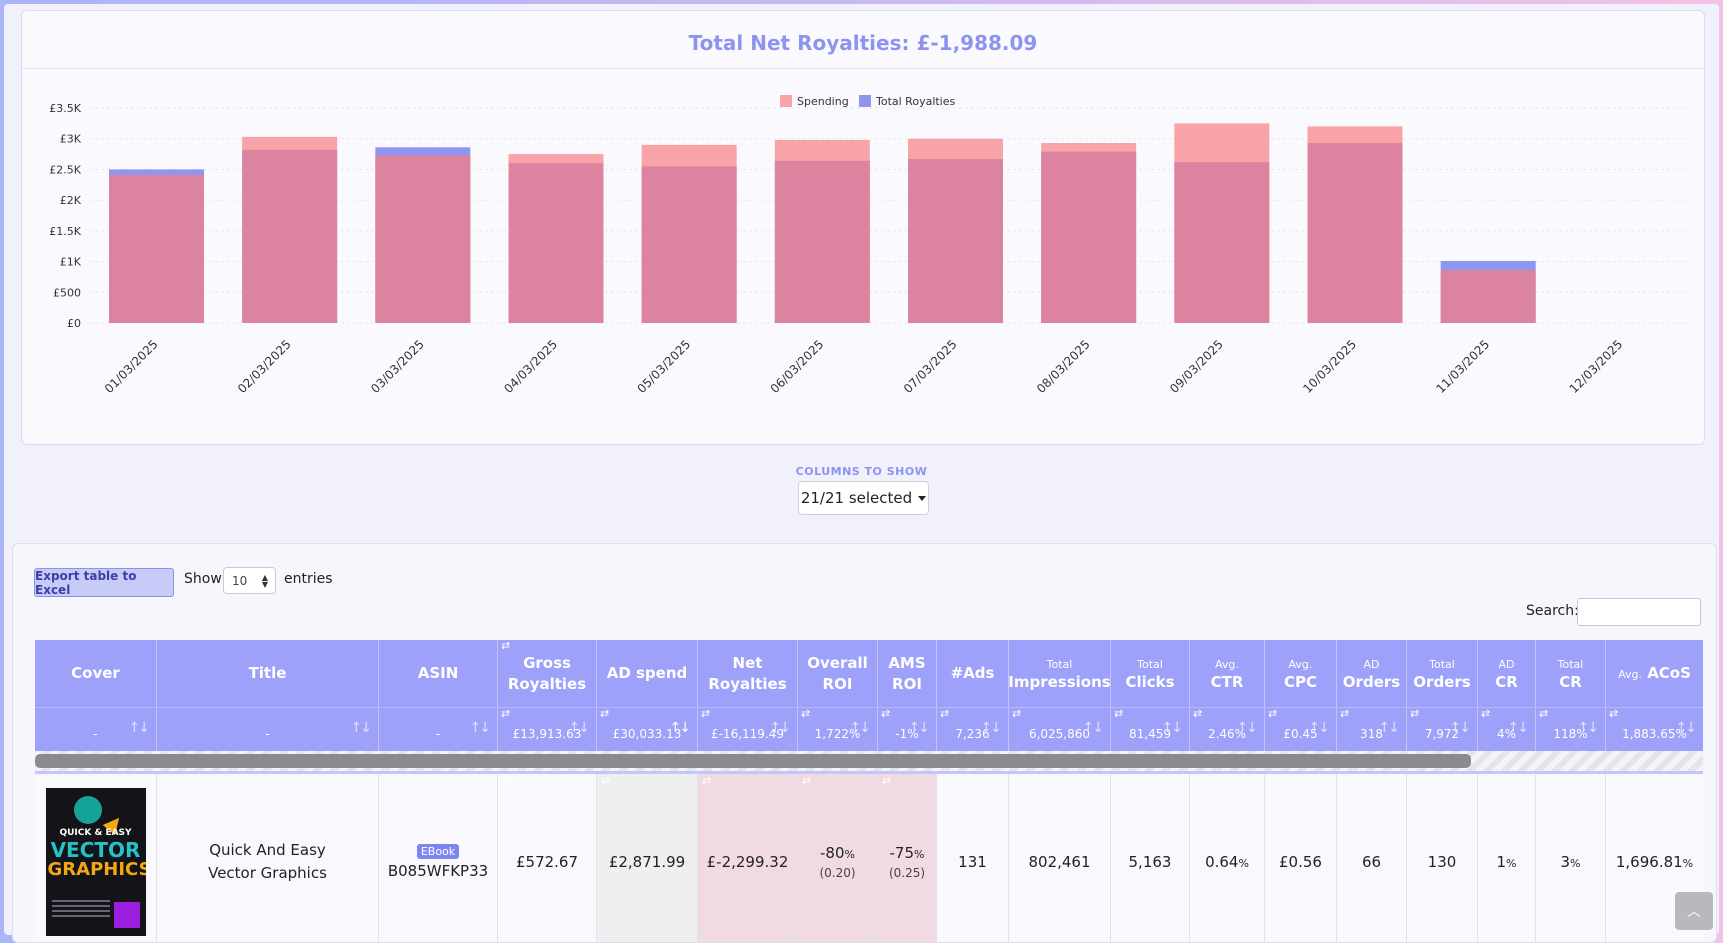  What do you see at coordinates (1060, 729) in the screenshot?
I see `filter-impressions: ⇄ 6,025,860 ↑↓` at bounding box center [1060, 729].